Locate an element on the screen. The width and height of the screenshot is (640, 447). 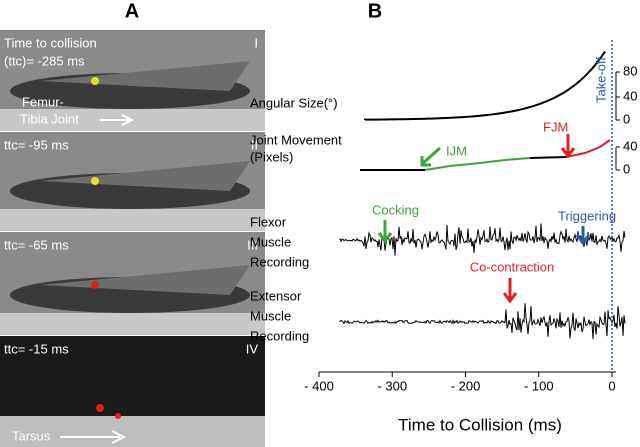
frame-caption: Time to collision is located at coordinates (50, 42).